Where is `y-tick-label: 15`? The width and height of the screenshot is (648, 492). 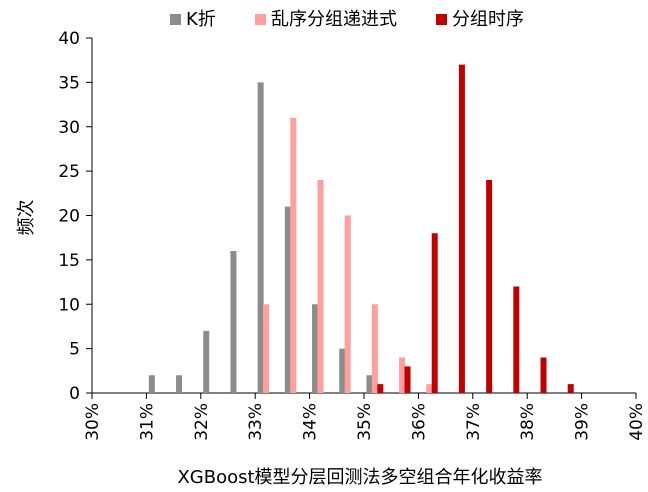
y-tick-label: 15 is located at coordinates (69, 261).